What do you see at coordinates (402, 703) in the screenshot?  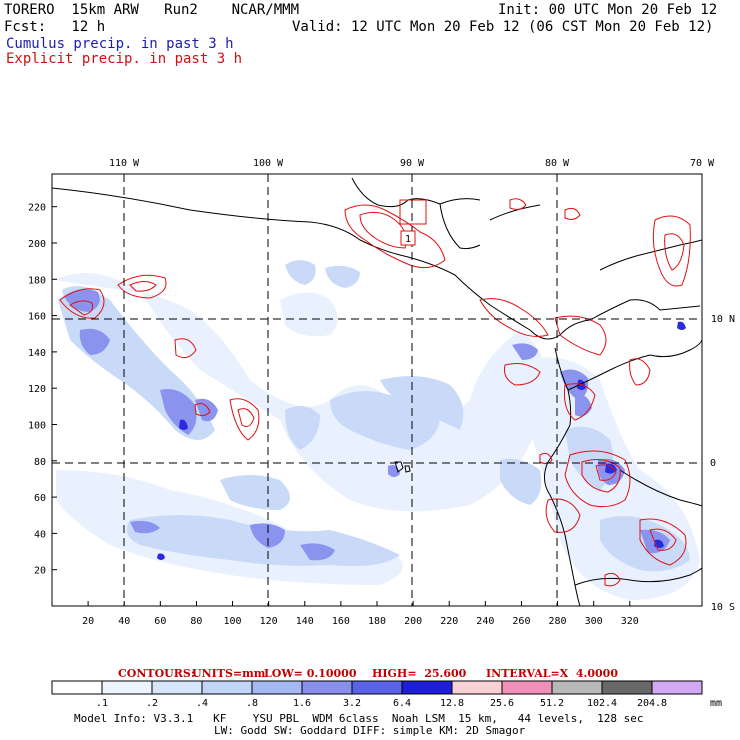 I see `colorbar-label: 6.4` at bounding box center [402, 703].